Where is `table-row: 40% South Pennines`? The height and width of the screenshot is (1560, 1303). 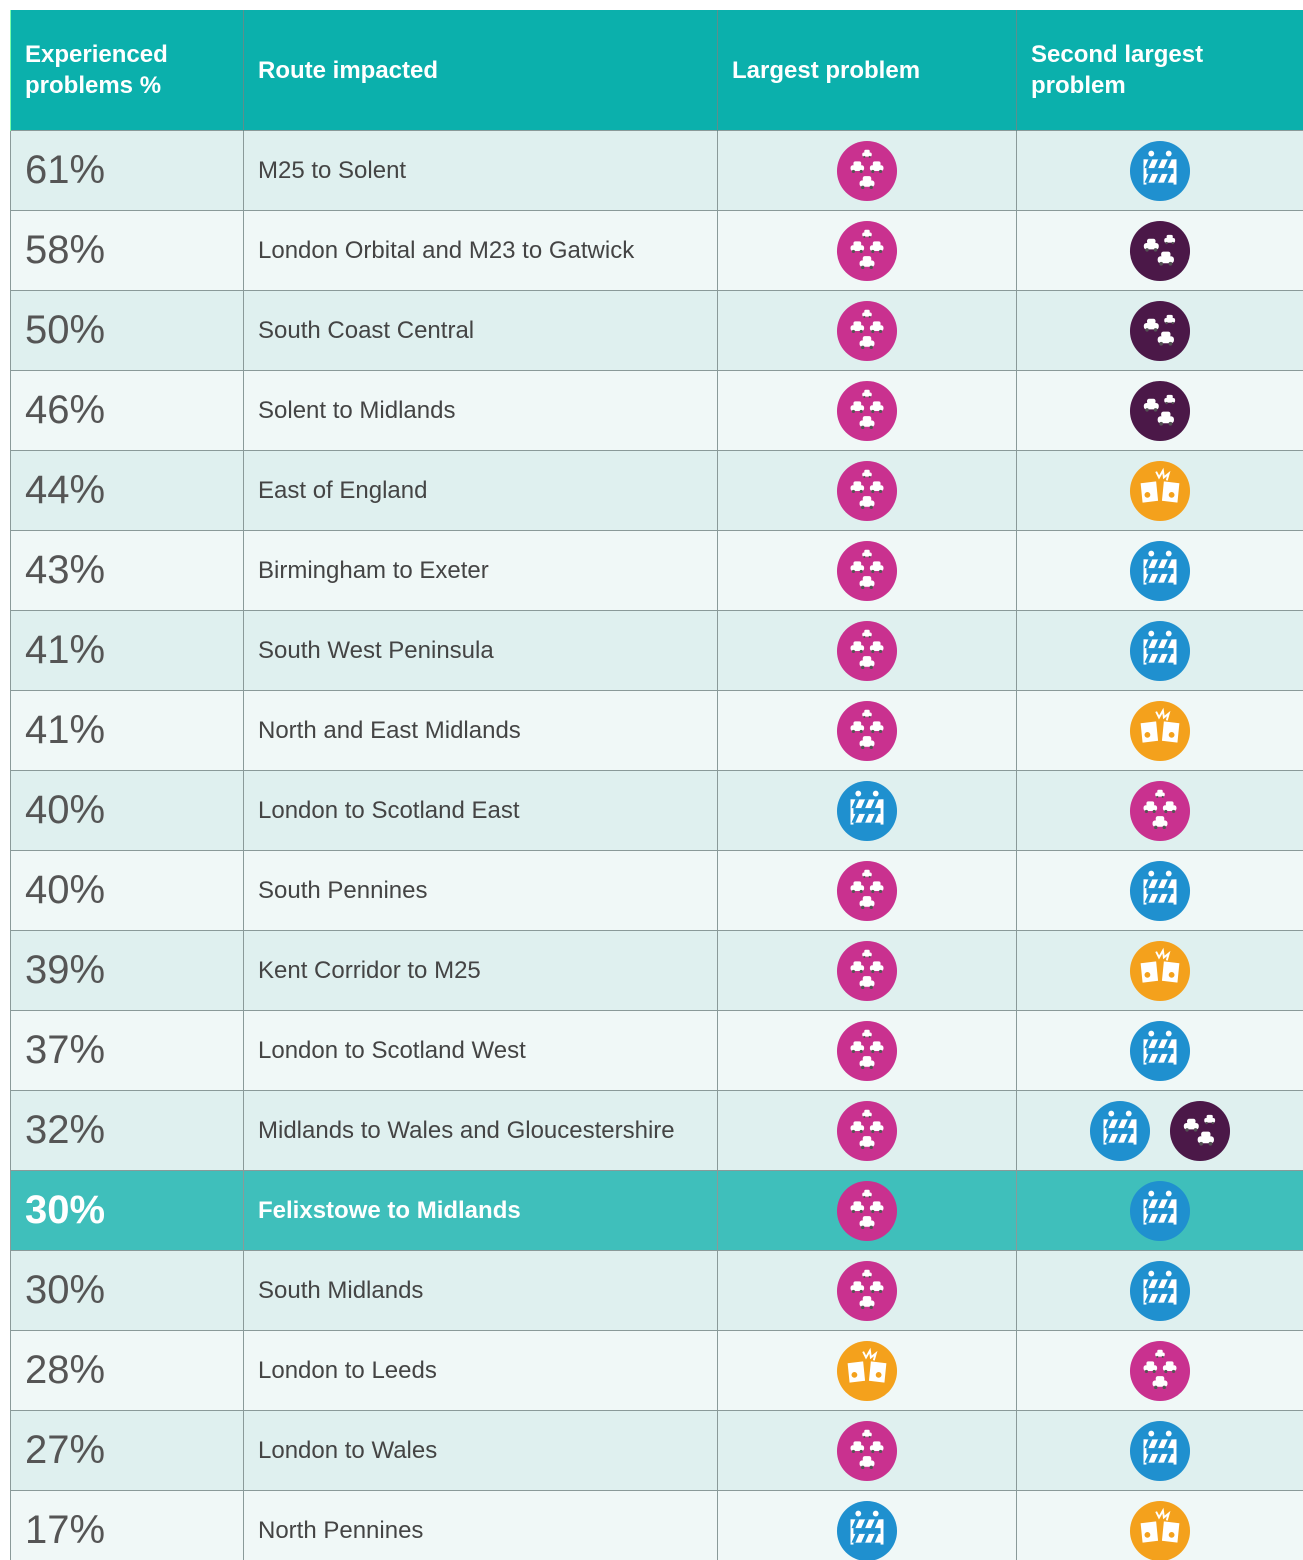
table-row: 40% South Pennines is located at coordinates (656, 890).